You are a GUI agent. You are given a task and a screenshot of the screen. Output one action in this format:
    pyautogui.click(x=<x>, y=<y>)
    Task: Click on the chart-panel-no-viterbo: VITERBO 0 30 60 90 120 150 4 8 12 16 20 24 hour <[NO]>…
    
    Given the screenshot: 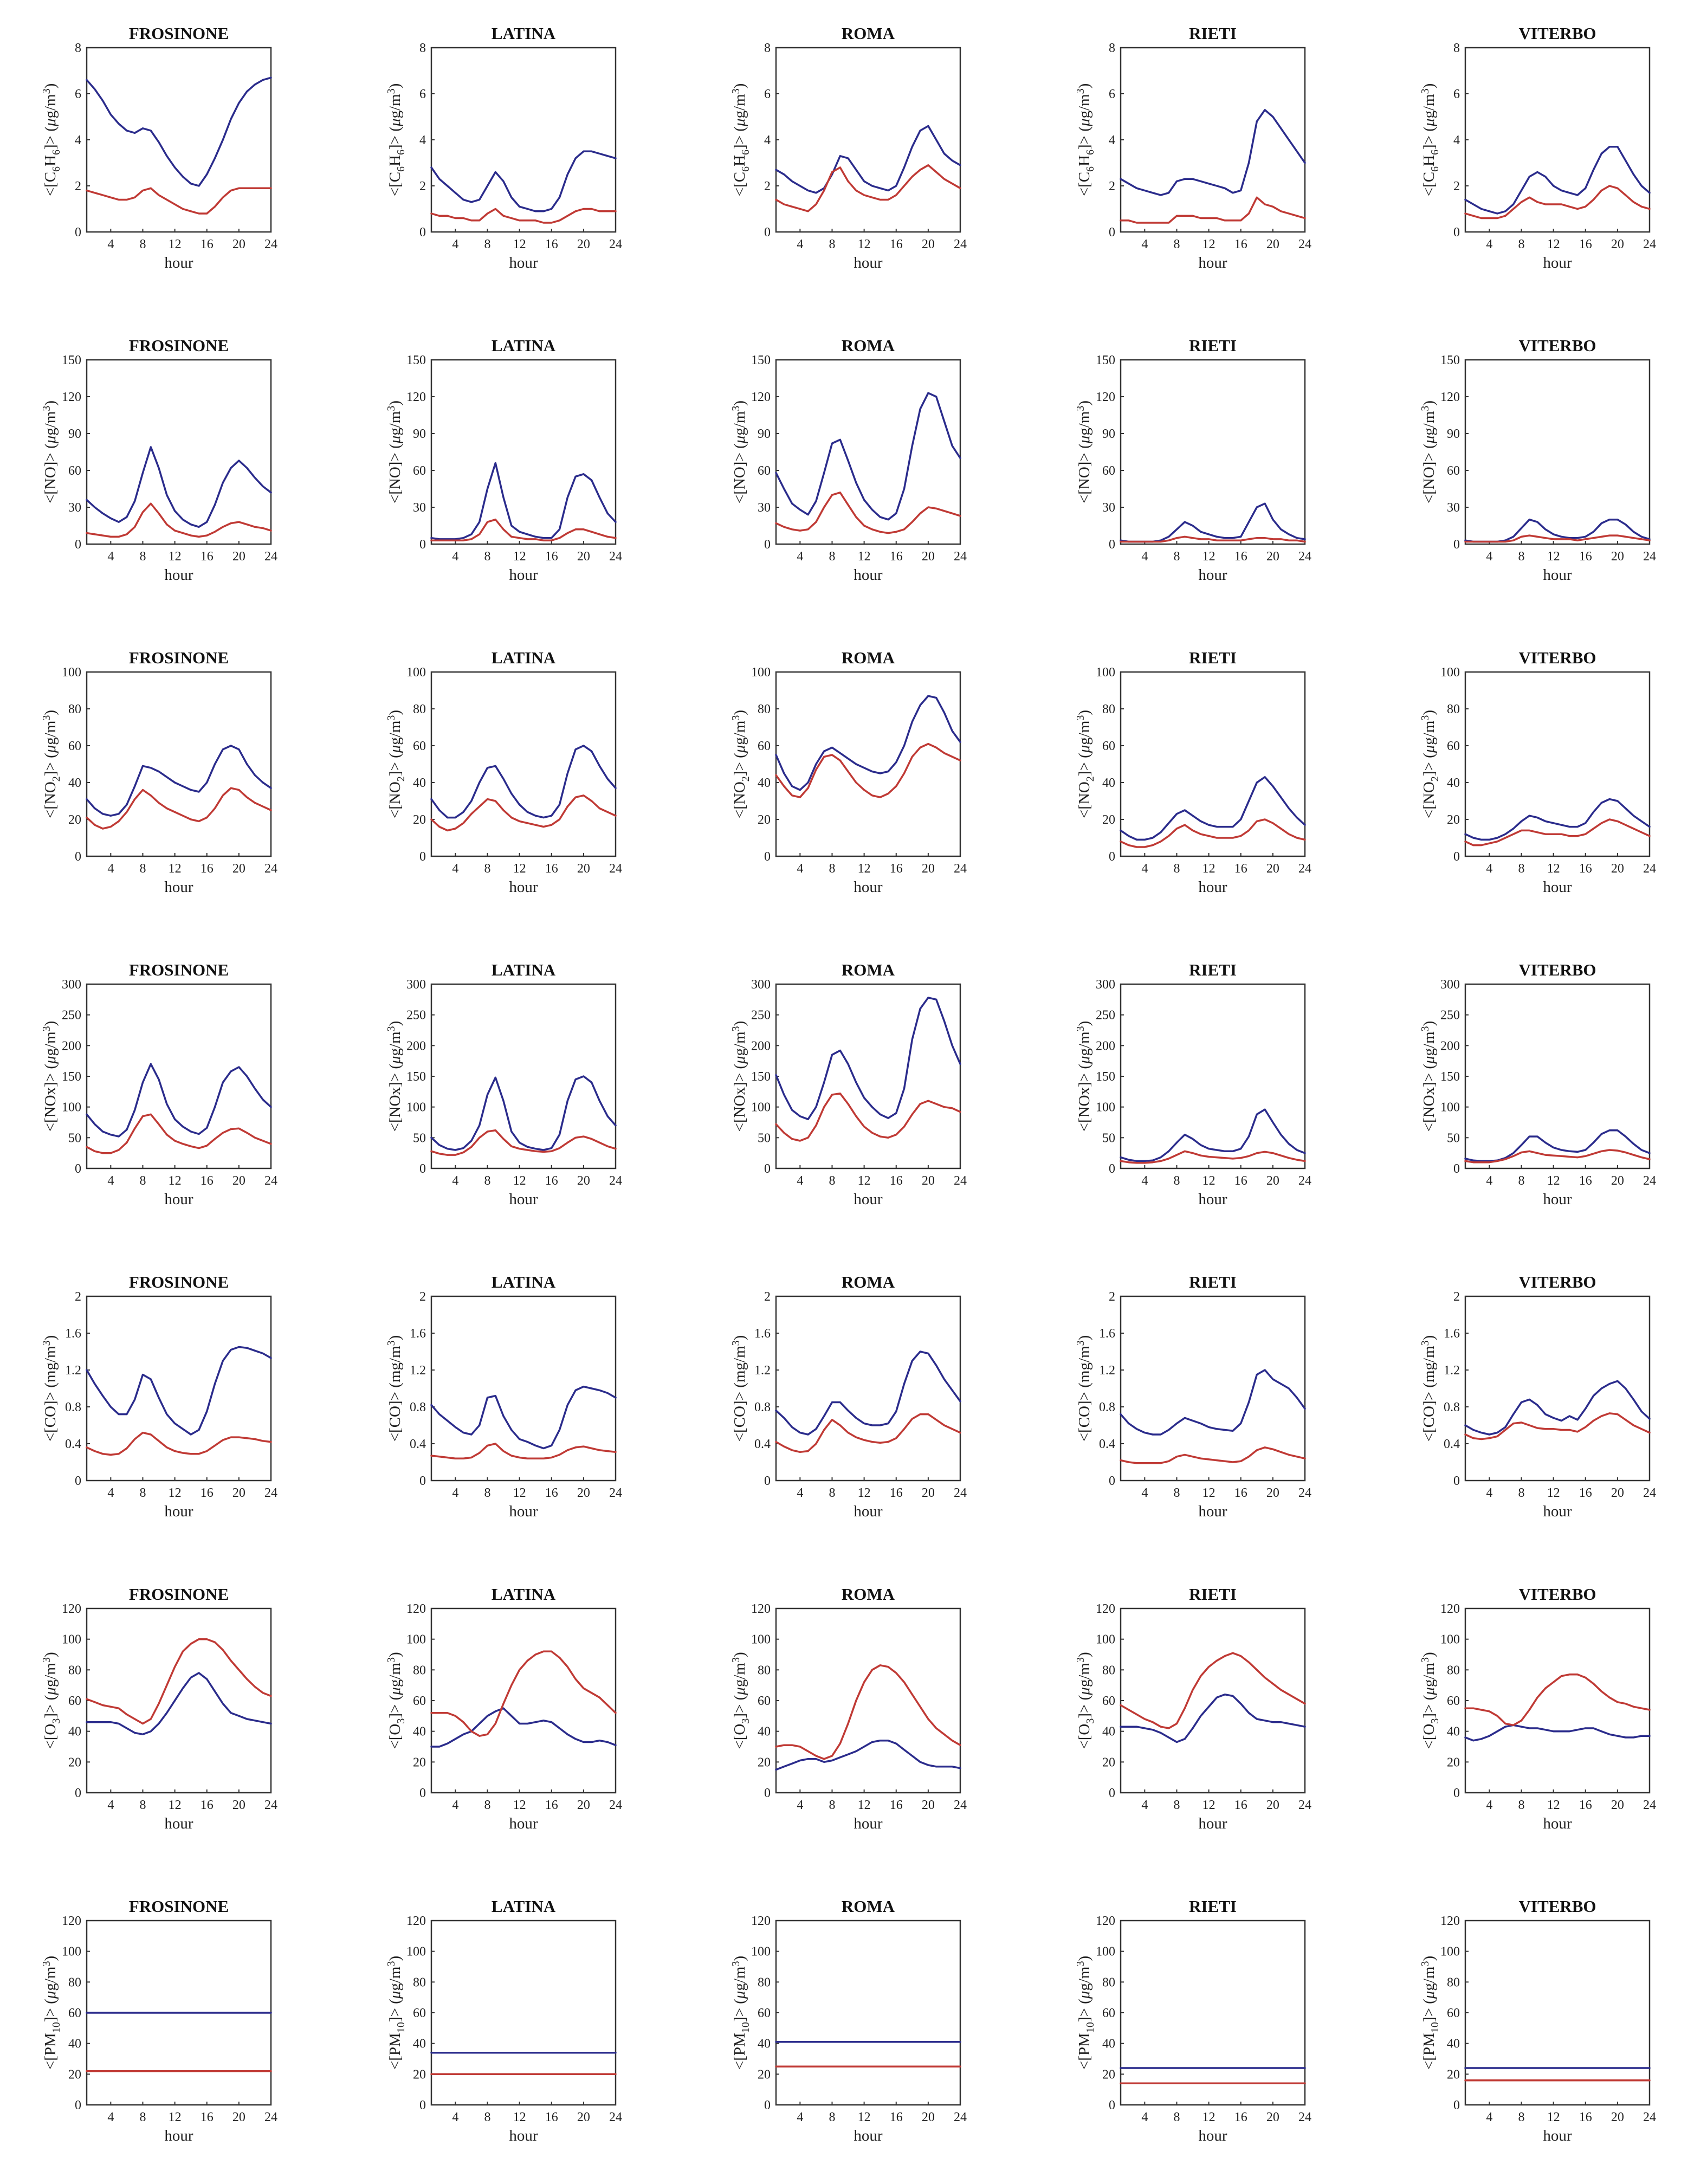 What is the action you would take?
    pyautogui.click(x=1538, y=460)
    